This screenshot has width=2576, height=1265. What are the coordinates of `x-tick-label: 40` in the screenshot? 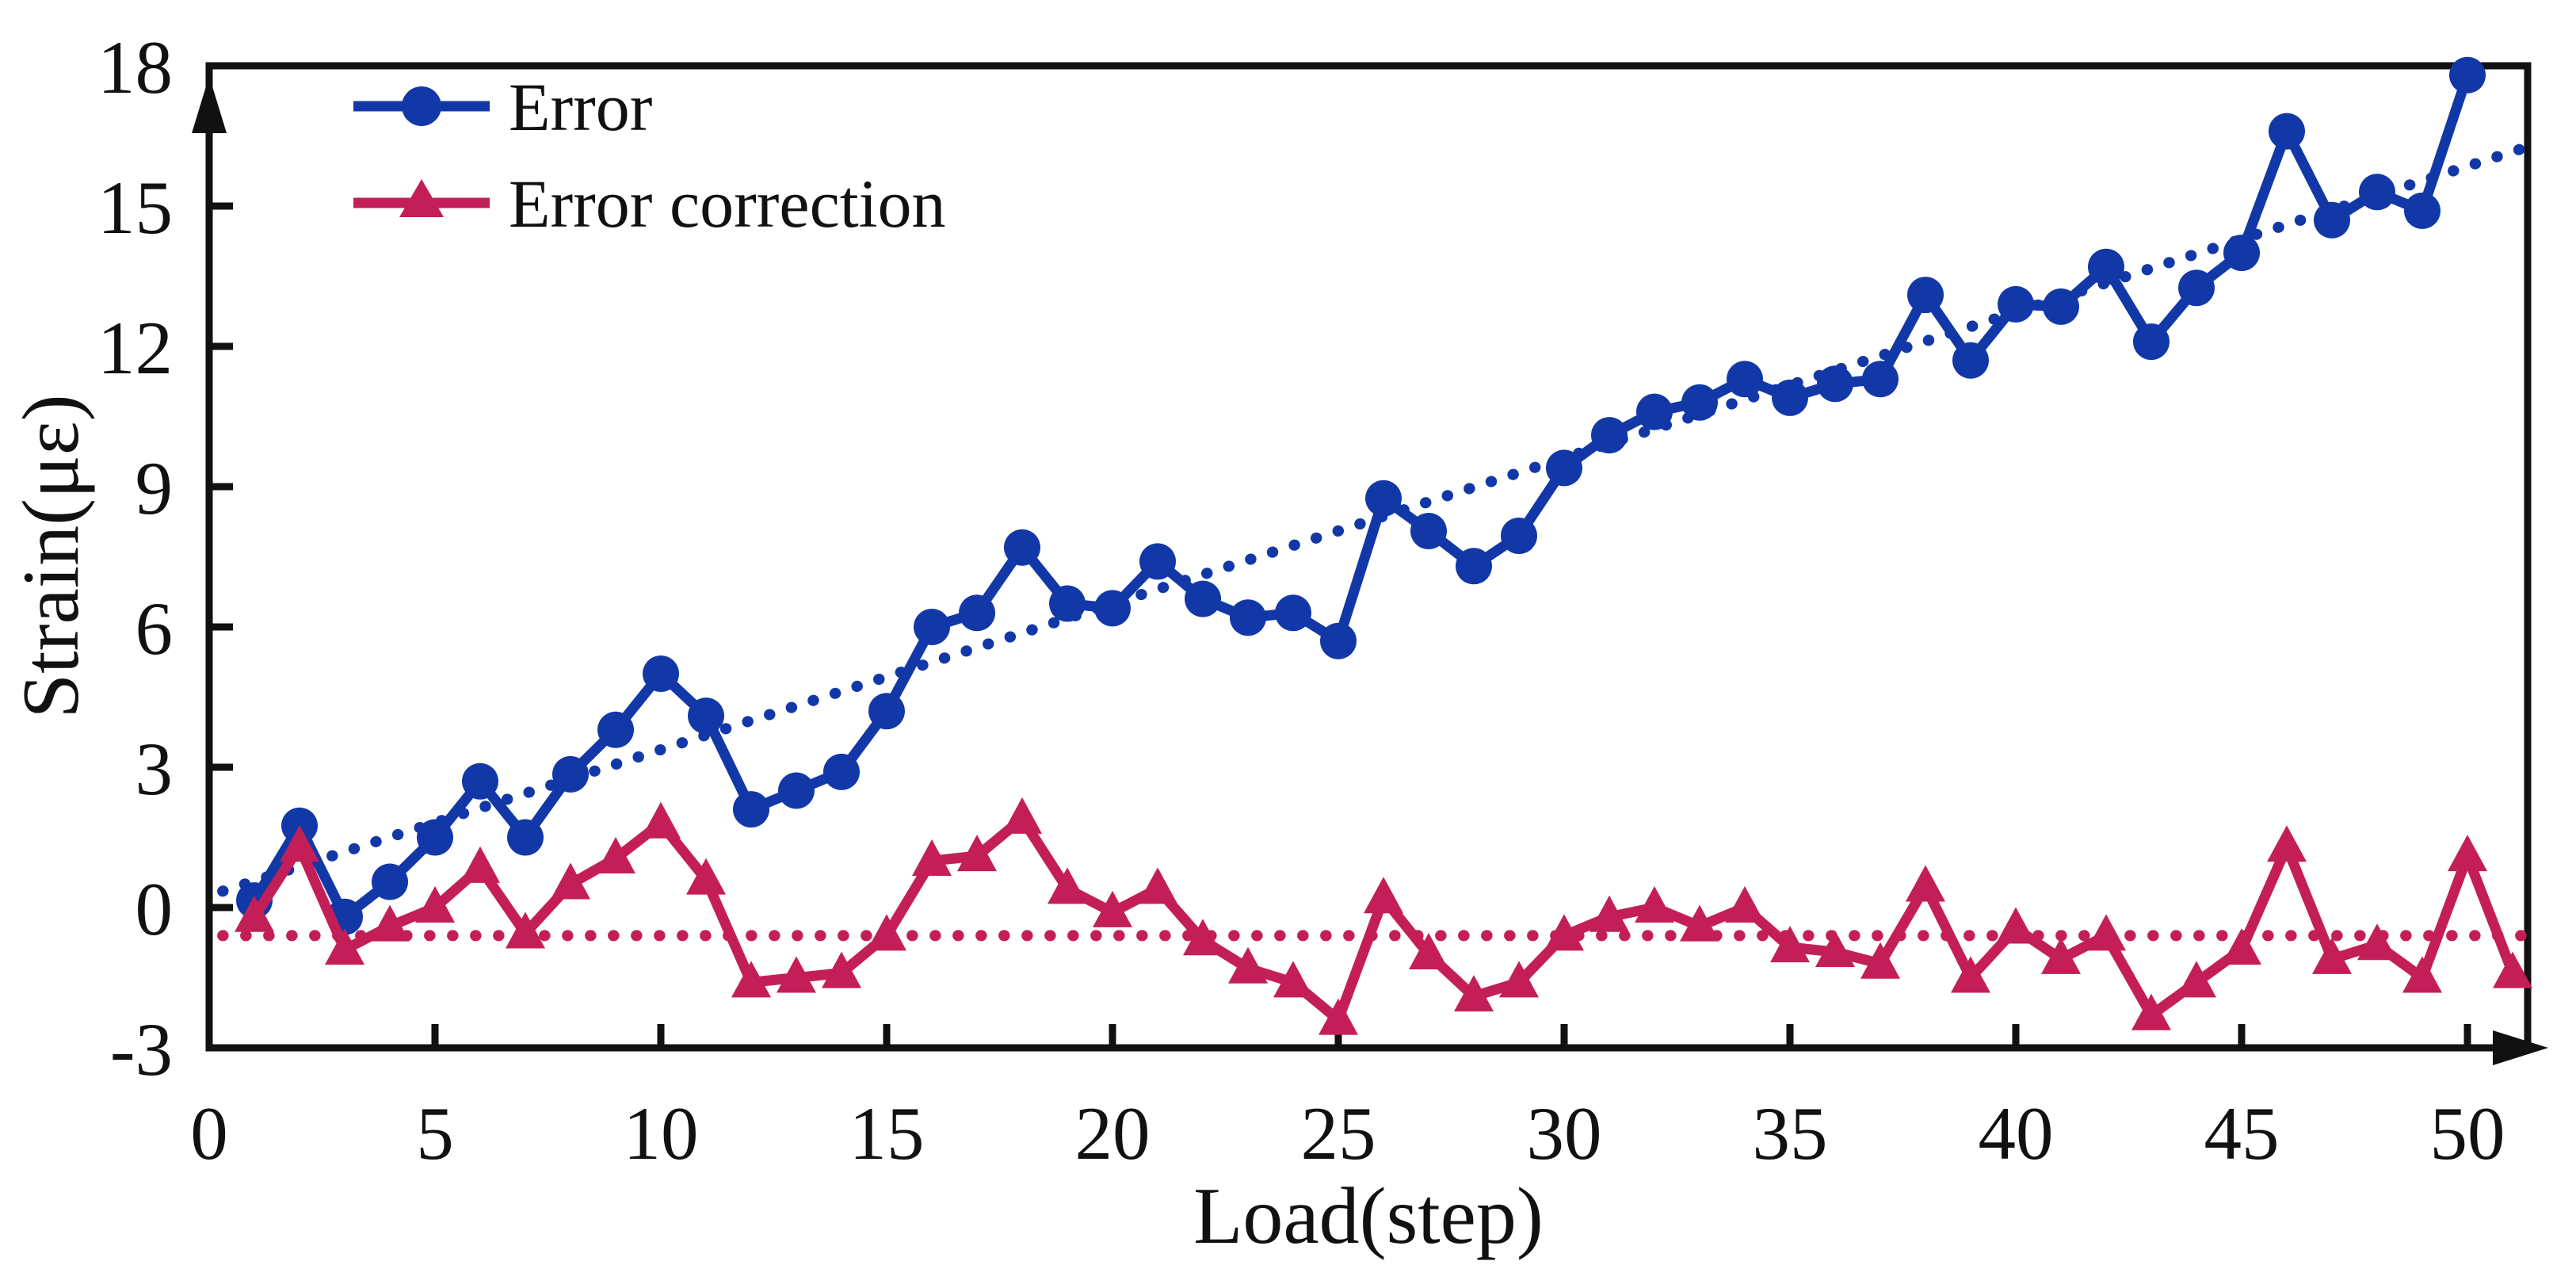 It's located at (2016, 1133).